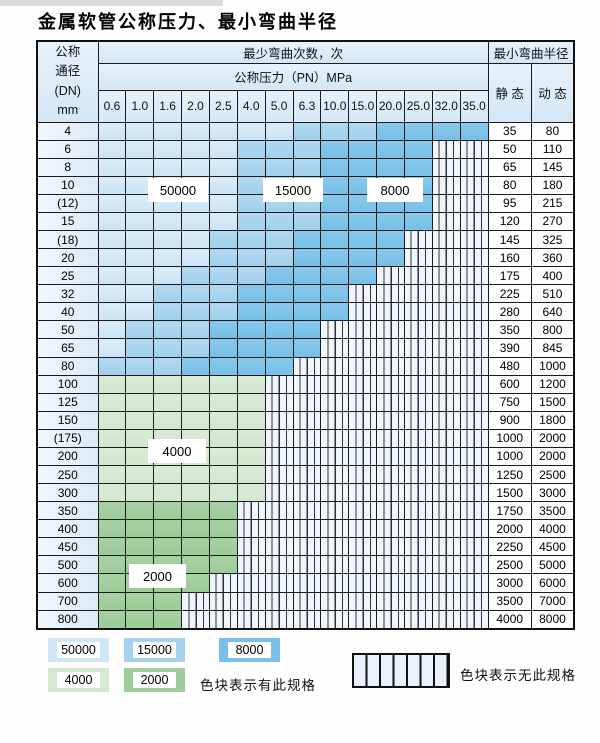 Image resolution: width=600 pixels, height=743 pixels. I want to click on table-row: 4 35 80, so click(305, 131).